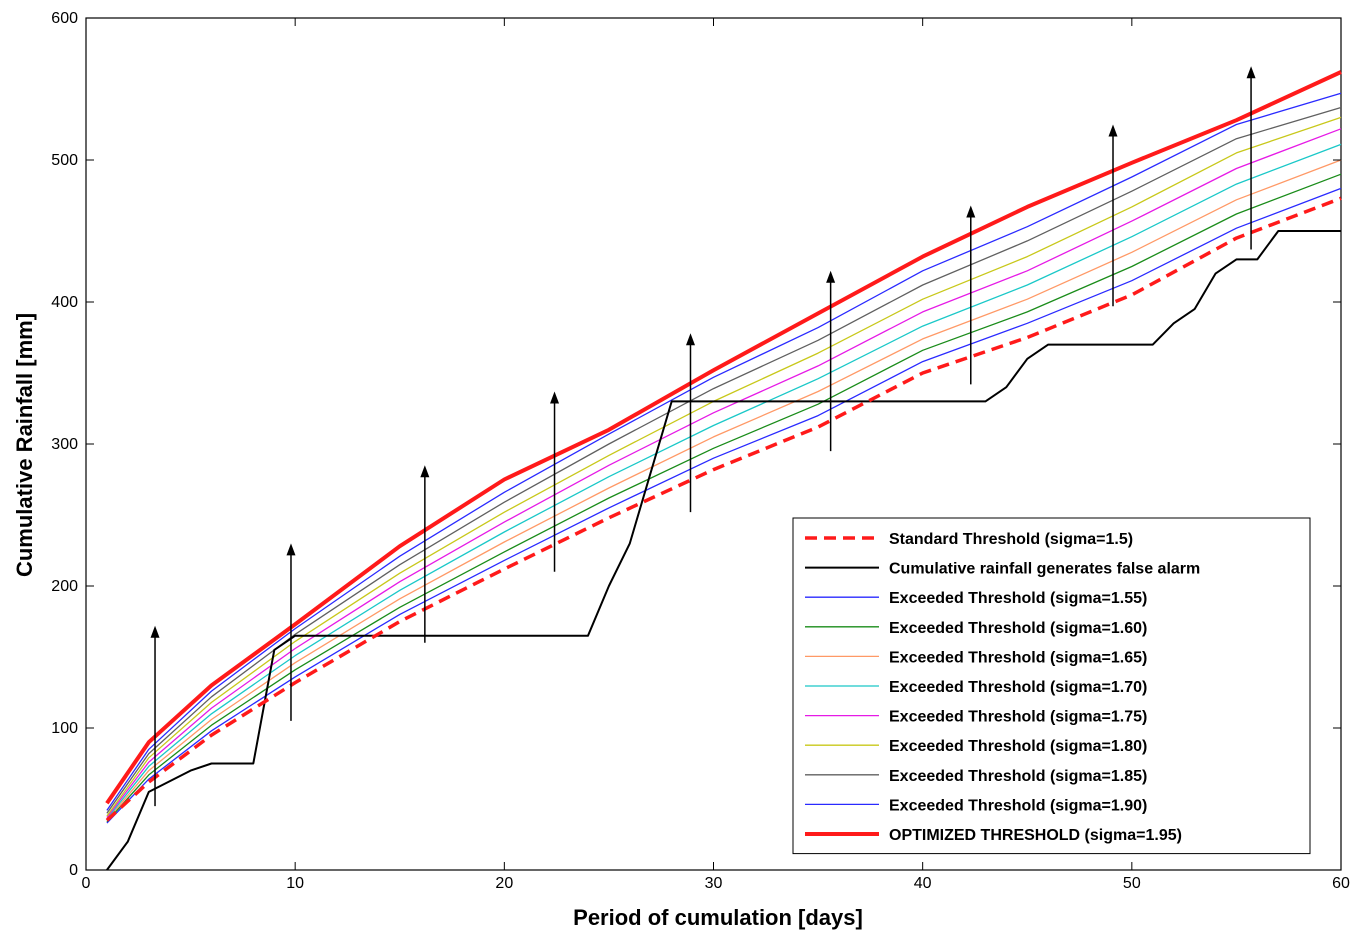  Describe the element at coordinates (923, 883) in the screenshot. I see `x-tick-label: 40` at that location.